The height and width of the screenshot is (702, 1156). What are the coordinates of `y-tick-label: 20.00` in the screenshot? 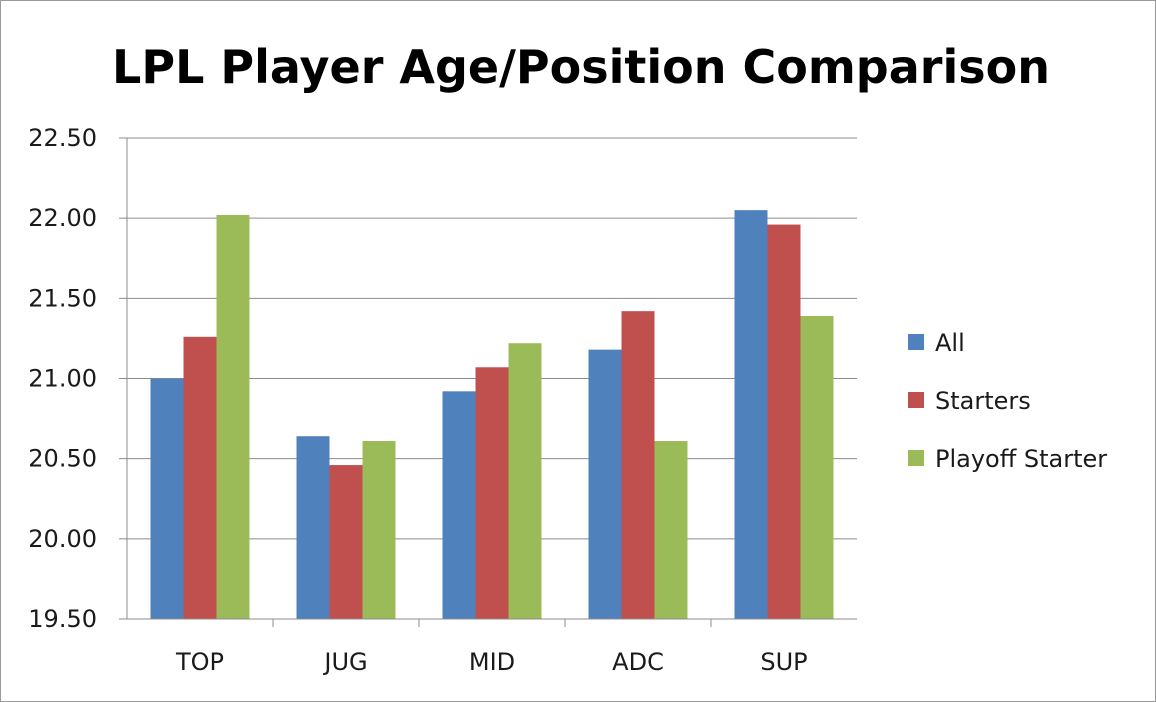 It's located at (62, 539).